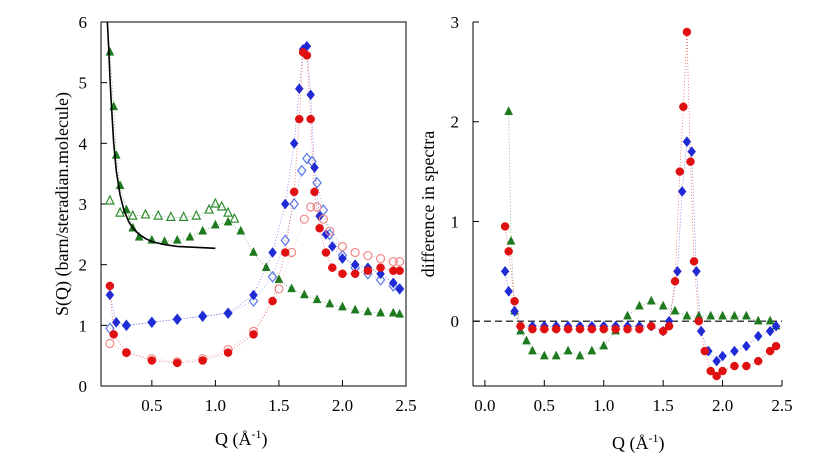  What do you see at coordinates (62, 204) in the screenshot?
I see `left-y-axis-label: S(Q) (barn/steradian.molecule)` at bounding box center [62, 204].